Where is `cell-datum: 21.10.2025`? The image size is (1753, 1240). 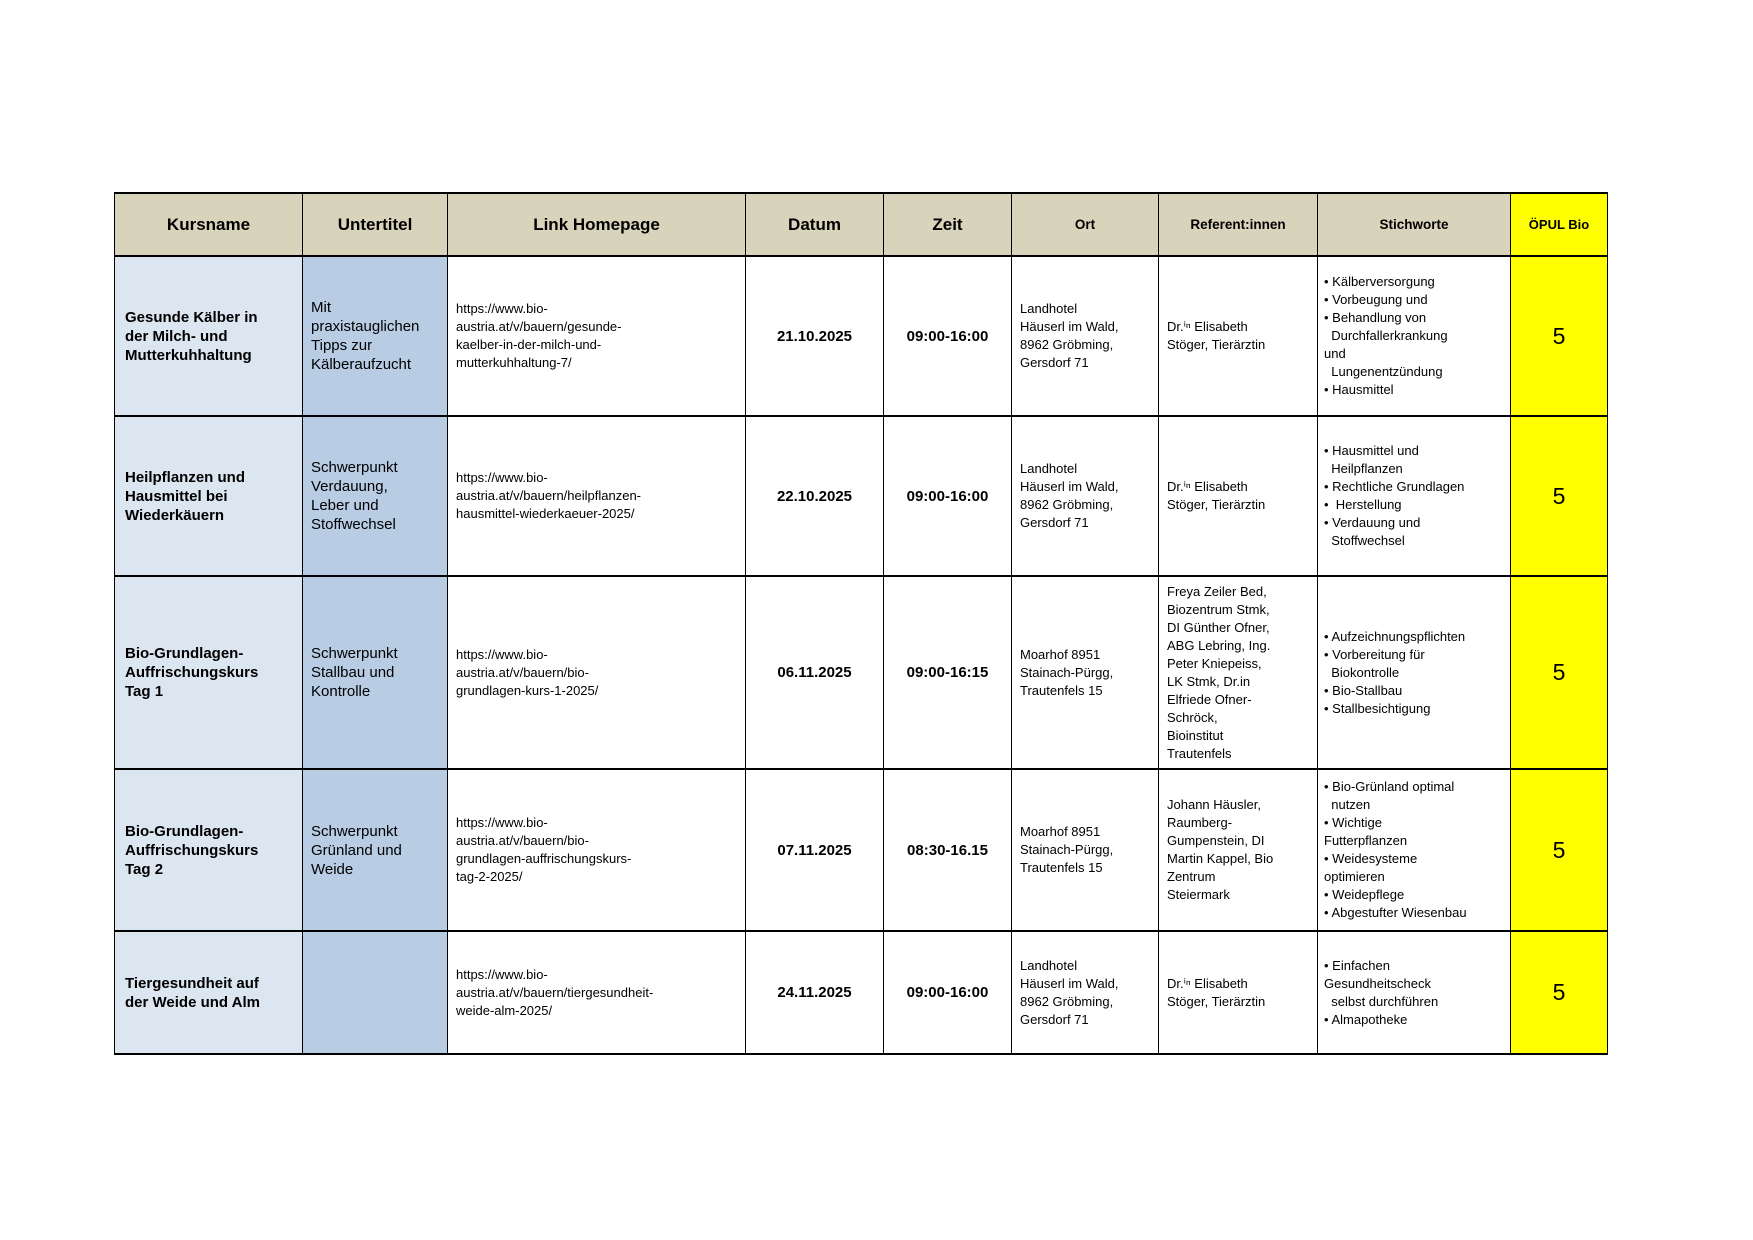 cell-datum: 21.10.2025 is located at coordinates (814, 336).